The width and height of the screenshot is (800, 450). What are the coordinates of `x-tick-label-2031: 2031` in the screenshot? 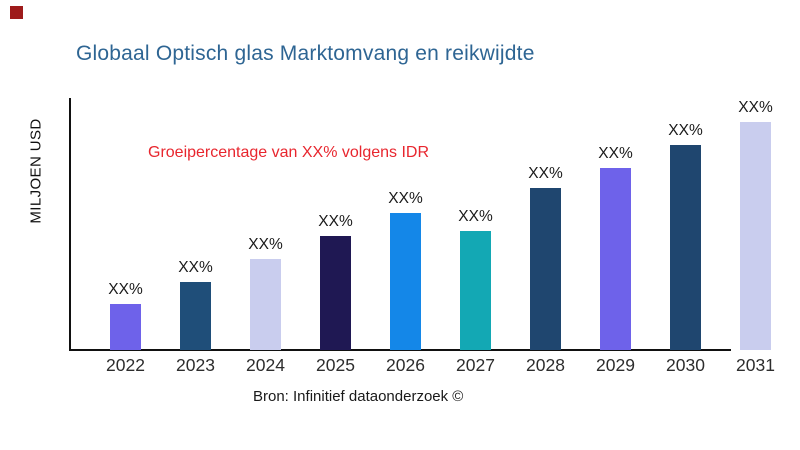 It's located at (755, 365).